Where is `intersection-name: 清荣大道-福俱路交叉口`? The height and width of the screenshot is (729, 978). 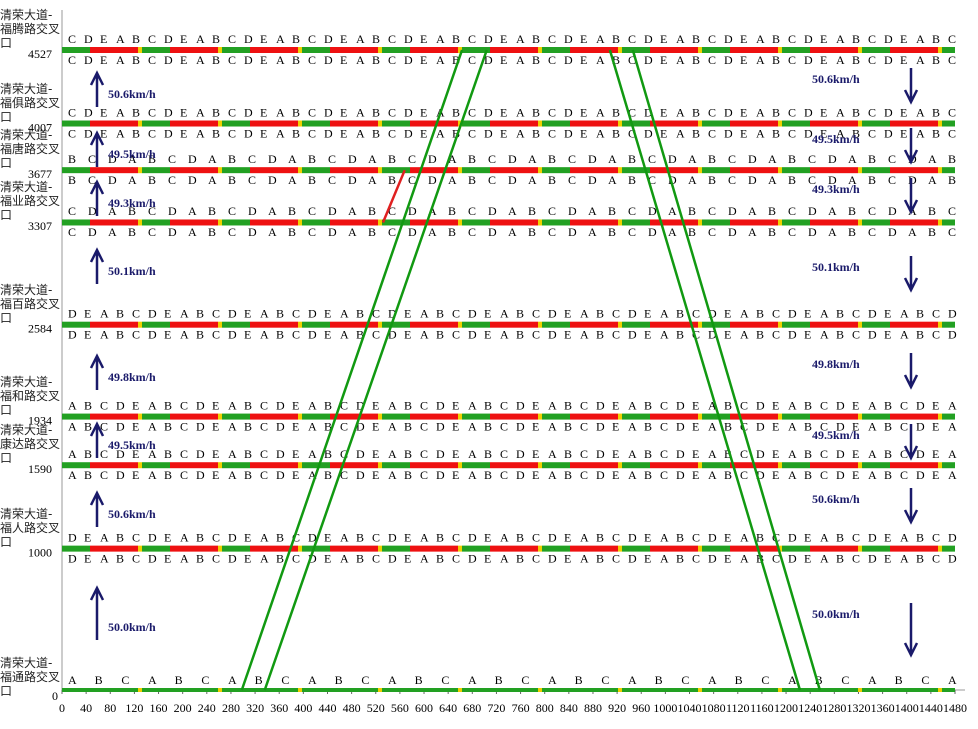
intersection-name: 清荣大道-福俱路交叉口 is located at coordinates (30, 102).